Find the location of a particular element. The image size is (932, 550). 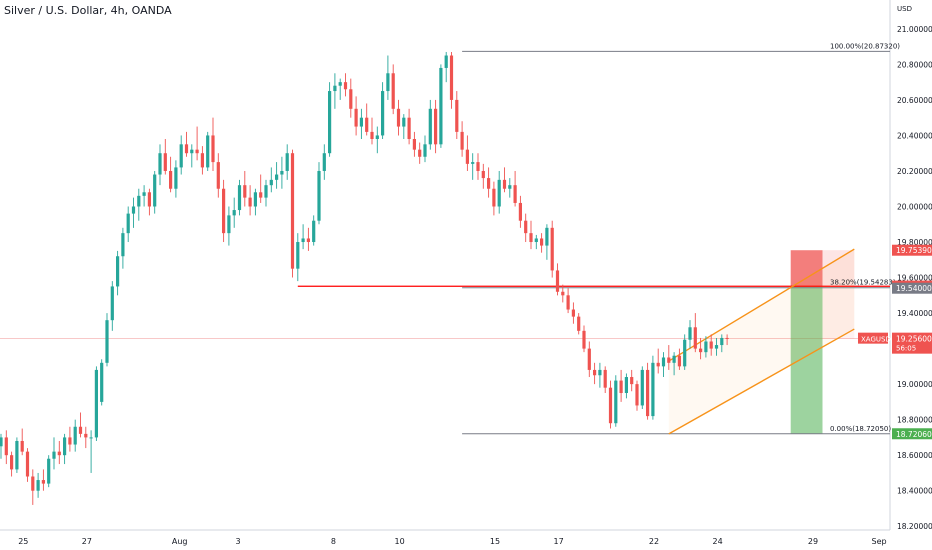

x-tick-label: 22 is located at coordinates (654, 541).